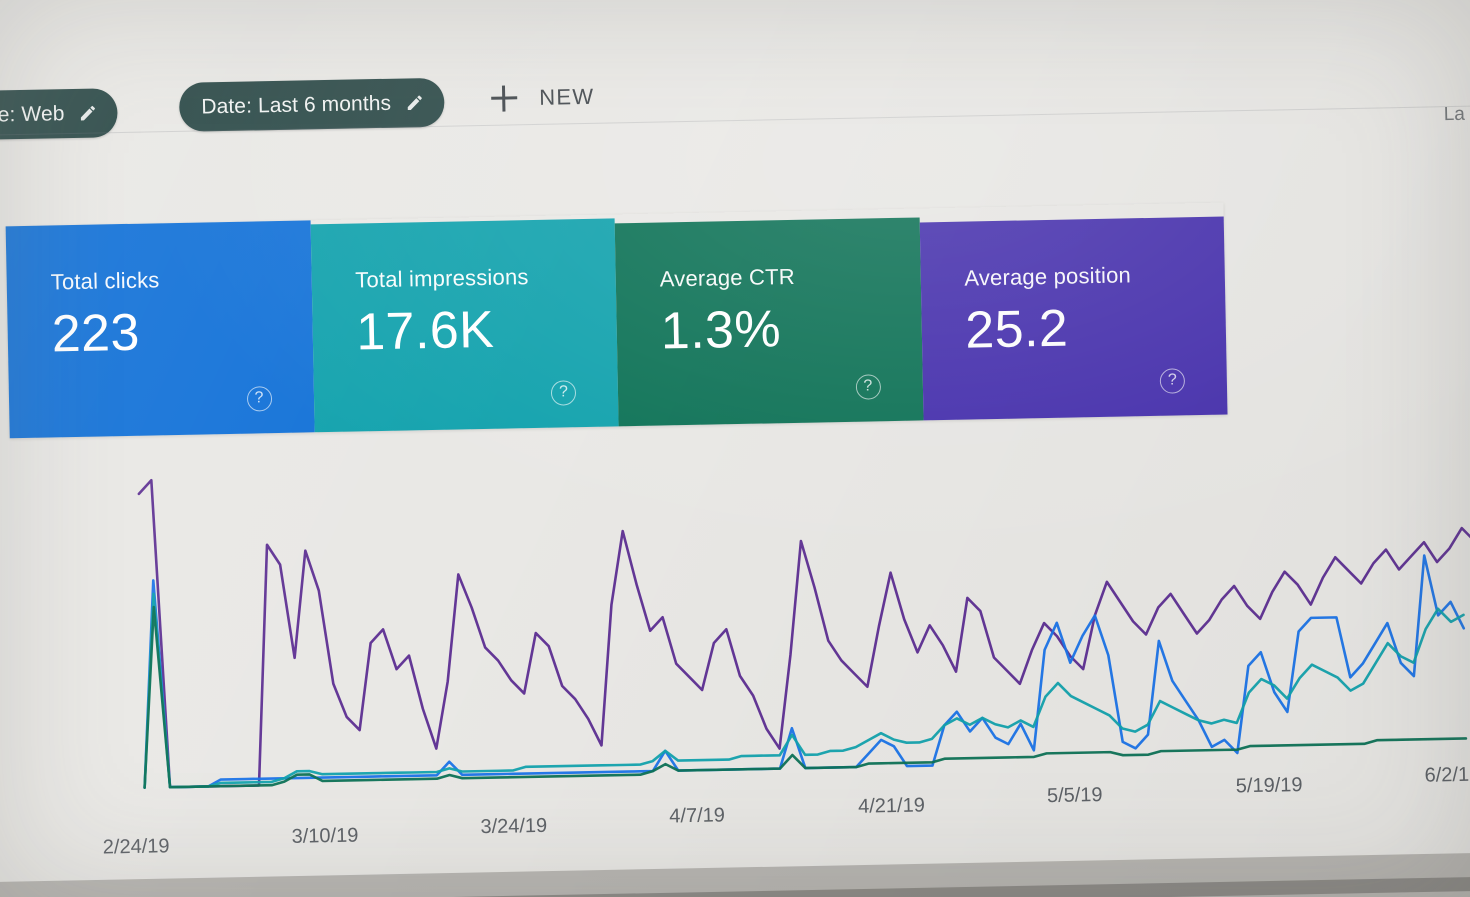  I want to click on metric-card-average-ctr: Average CTR 1.3% ?, so click(769, 322).